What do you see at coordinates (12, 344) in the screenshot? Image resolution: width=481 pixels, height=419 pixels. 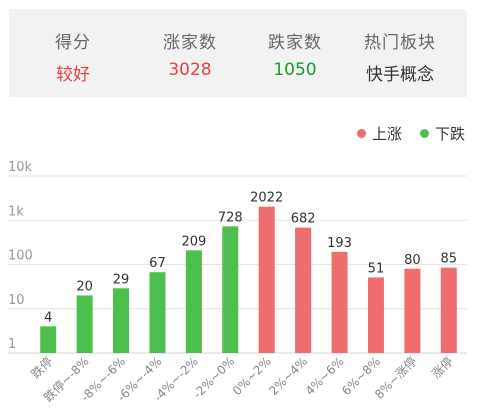 I see `y-tick-label: 1` at bounding box center [12, 344].